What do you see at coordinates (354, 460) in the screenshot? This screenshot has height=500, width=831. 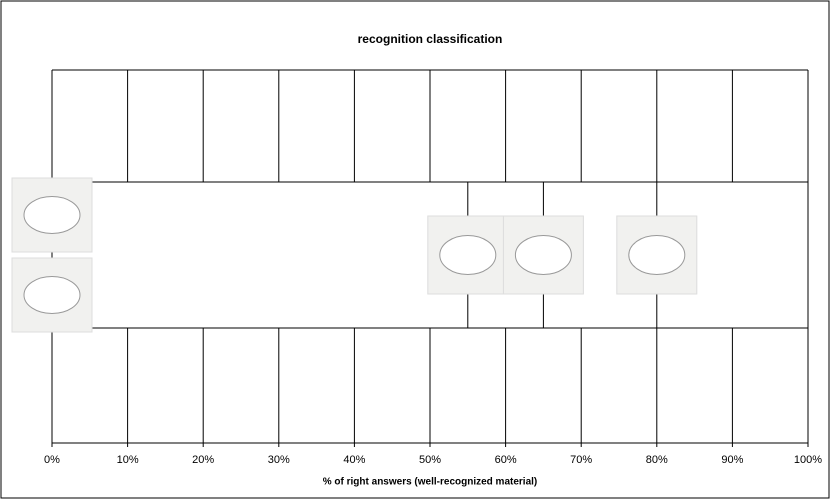 I see `x-tick-label: 40%` at bounding box center [354, 460].